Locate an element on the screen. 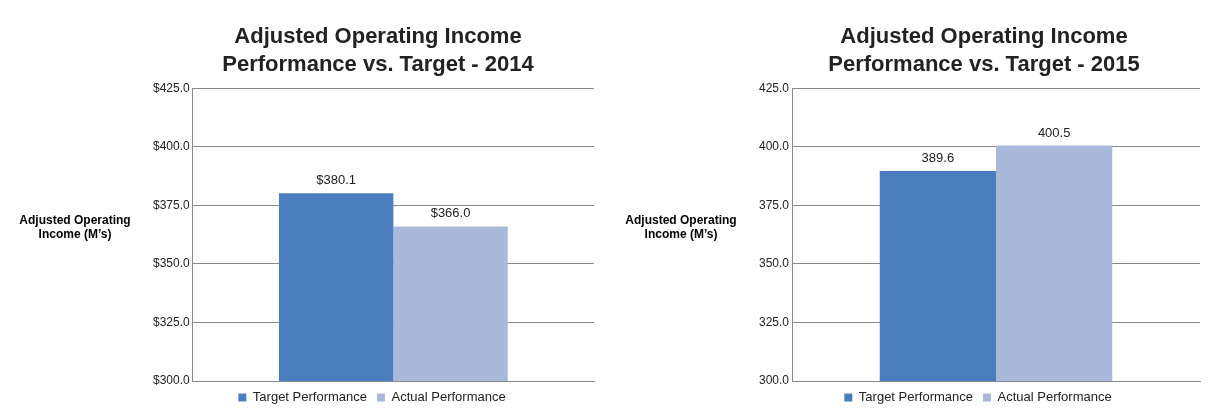 This screenshot has width=1212, height=414. y-tick-label: $350.0 is located at coordinates (172, 263).